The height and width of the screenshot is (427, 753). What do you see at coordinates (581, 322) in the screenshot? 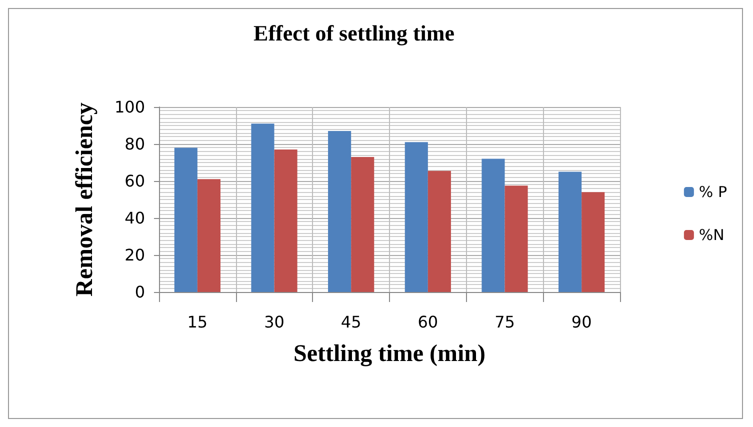
I see `x-tick-label: 90` at bounding box center [581, 322].